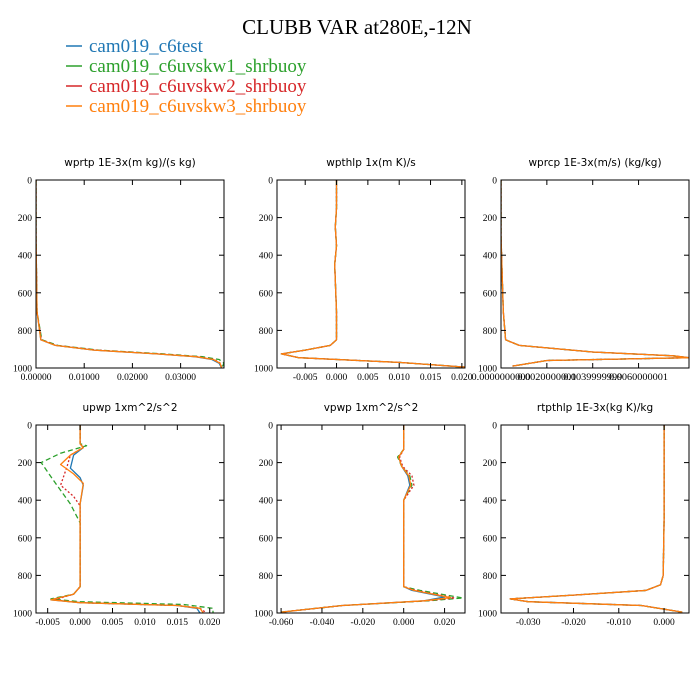  I want to click on x-tick-label: 0.0060000001, so click(638, 378).